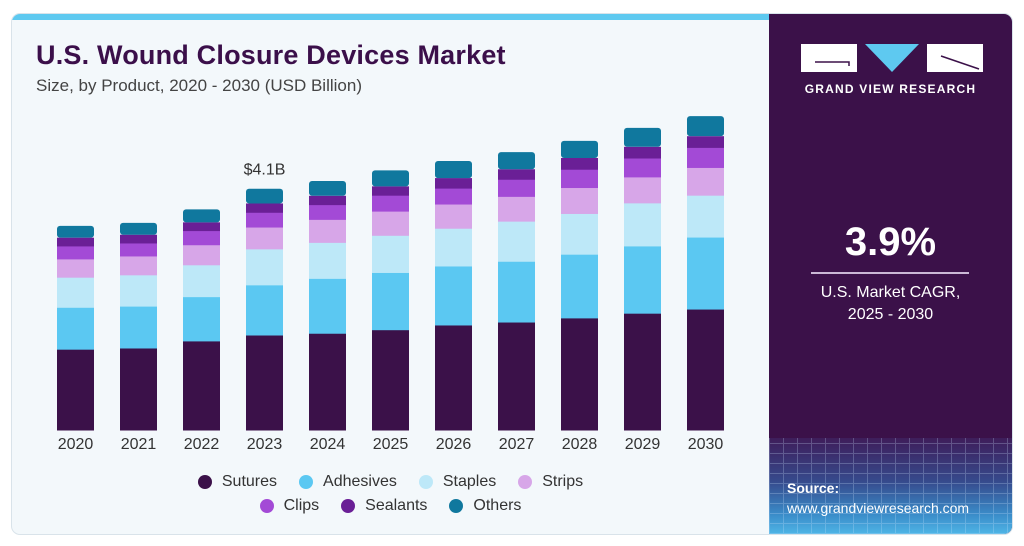 This screenshot has width=1024, height=546. I want to click on bar-2029, so click(642, 279).